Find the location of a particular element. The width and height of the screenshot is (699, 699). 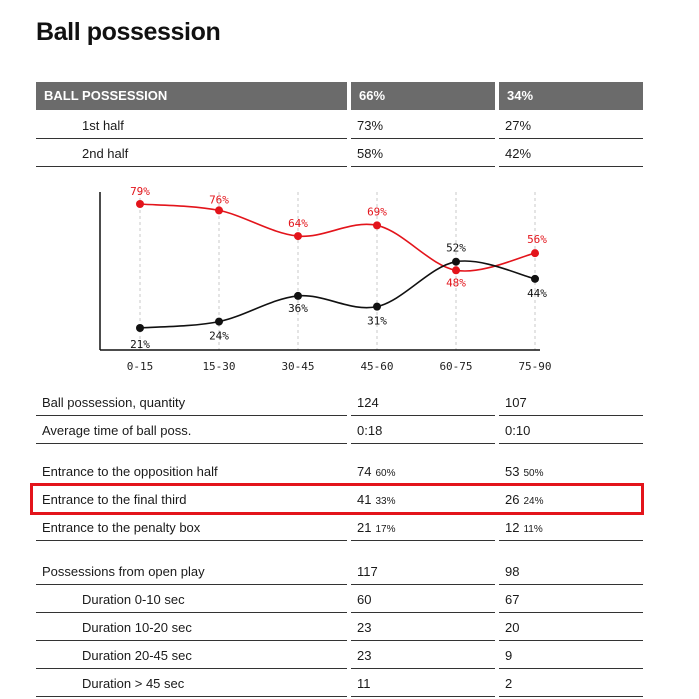

quantity-home: 124 is located at coordinates (423, 402).